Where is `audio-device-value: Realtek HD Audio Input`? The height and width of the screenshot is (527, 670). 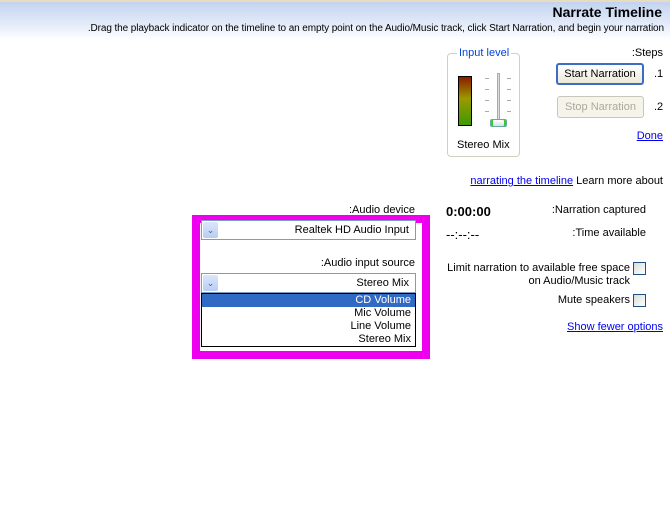
audio-device-value: Realtek HD Audio Input is located at coordinates (351, 230).